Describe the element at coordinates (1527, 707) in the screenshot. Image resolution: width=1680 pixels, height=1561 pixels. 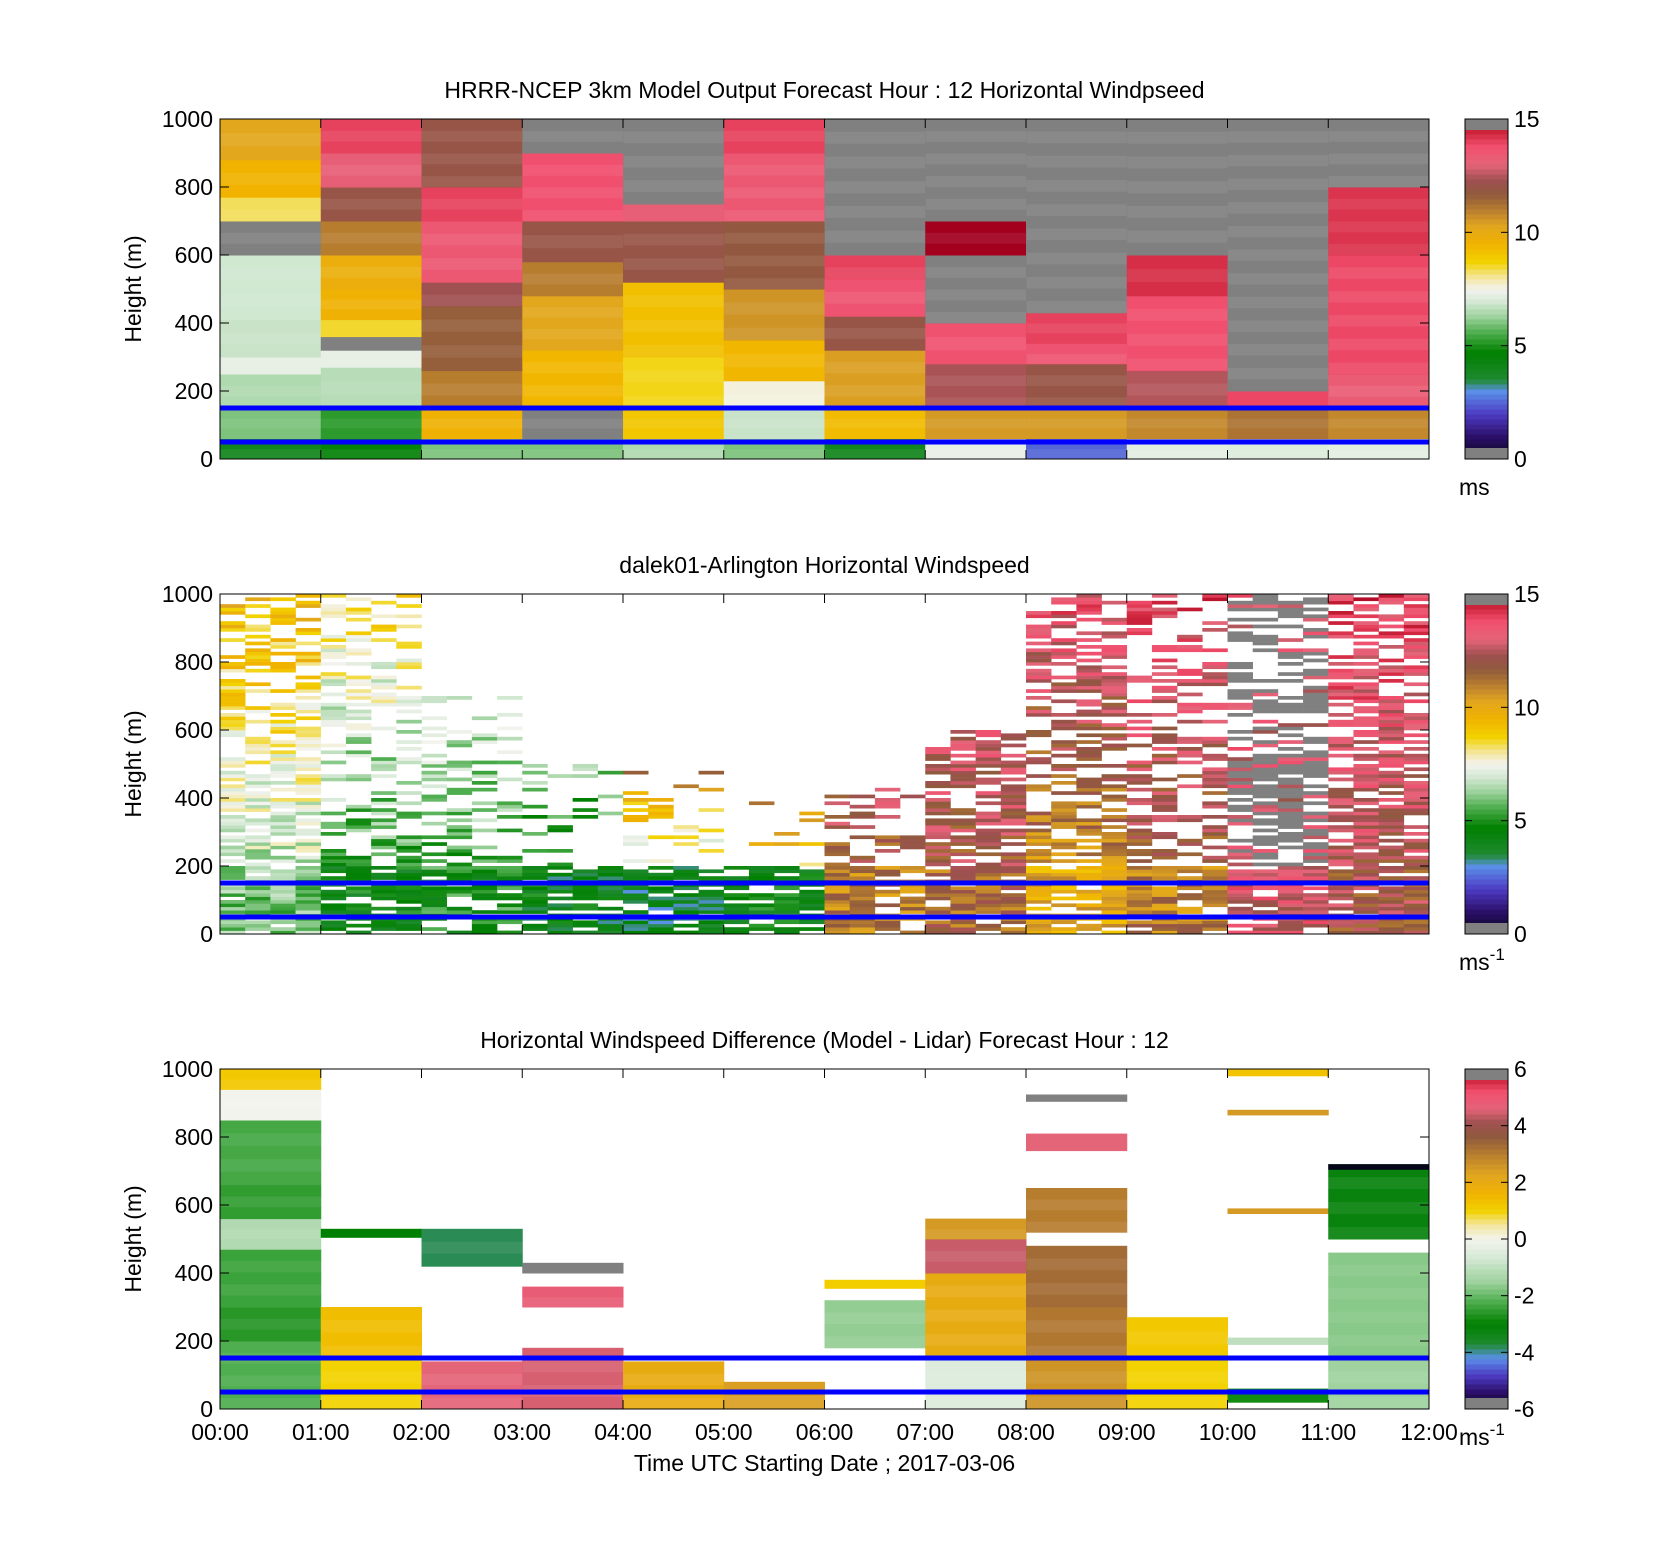
I see `colorbar-tick-label: 10` at that location.